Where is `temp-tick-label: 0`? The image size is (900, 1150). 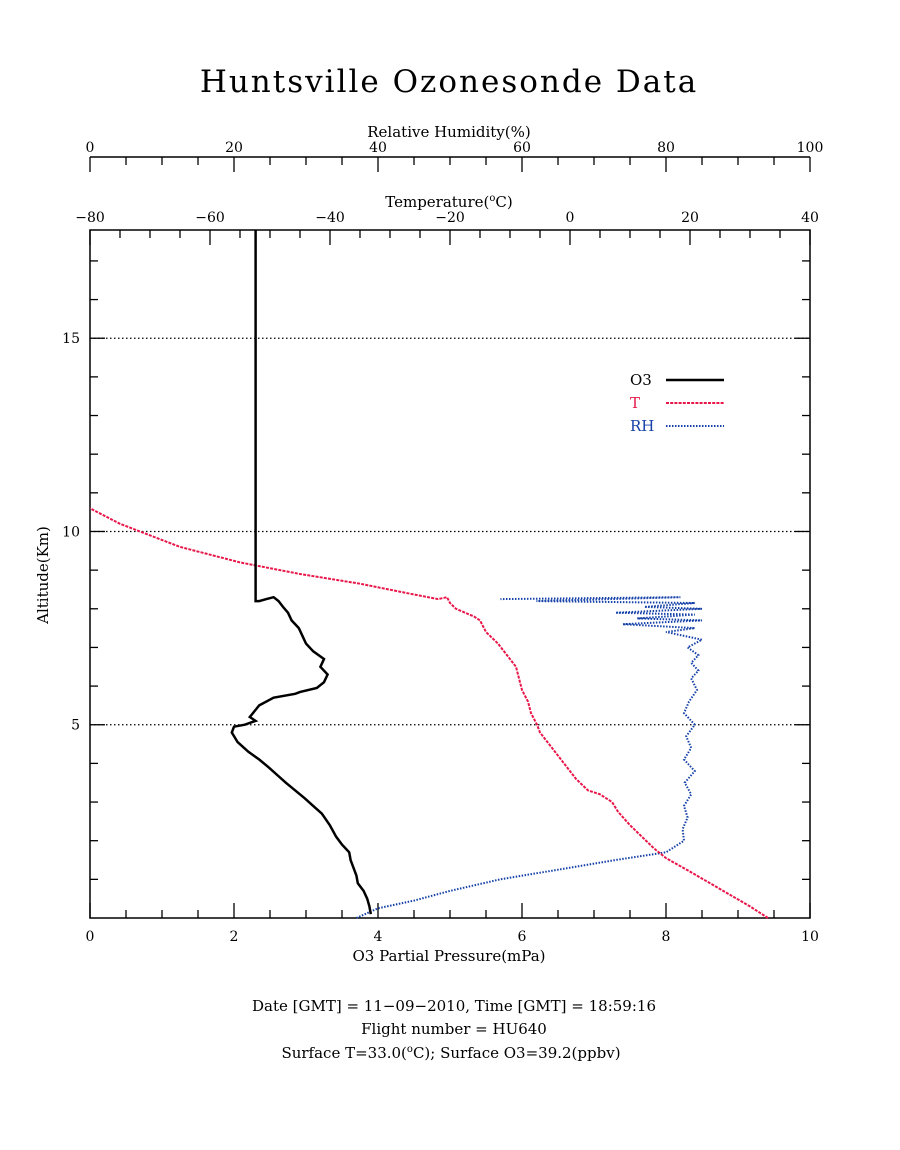
temp-tick-label: 0 is located at coordinates (570, 218).